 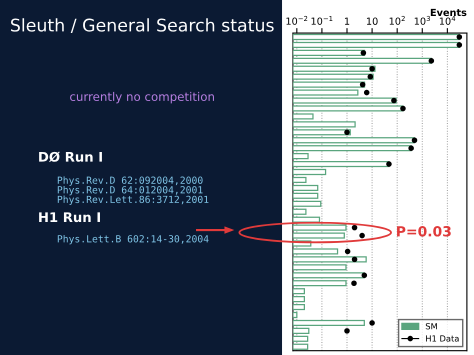 I want to click on x-tick-label: 10, so click(x=372, y=21).